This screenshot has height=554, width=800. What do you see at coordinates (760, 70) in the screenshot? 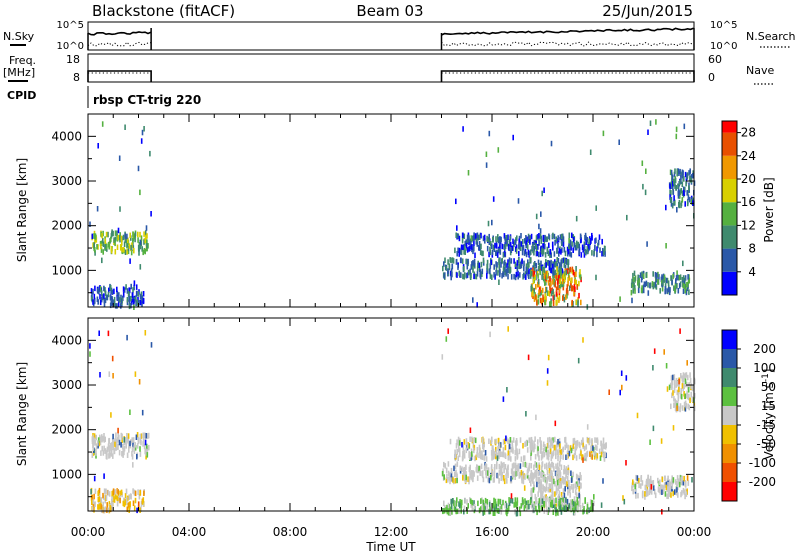
I see `nave-label: Nave` at bounding box center [760, 70].